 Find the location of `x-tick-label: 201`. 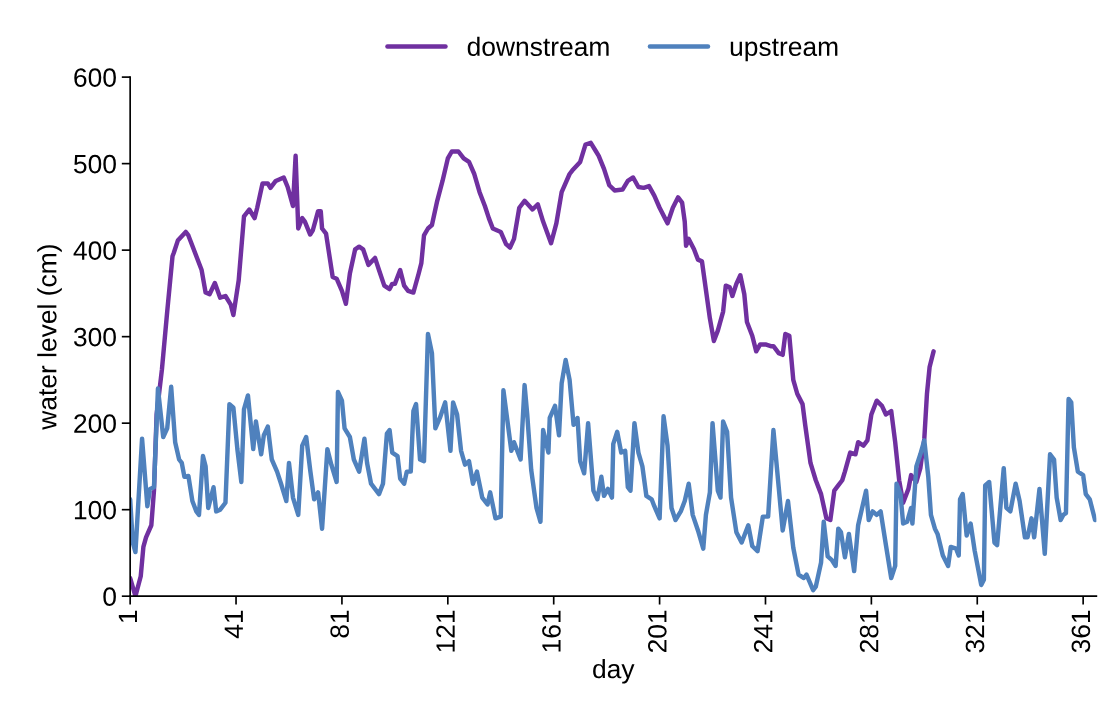

x-tick-label: 201 is located at coordinates (657, 631).